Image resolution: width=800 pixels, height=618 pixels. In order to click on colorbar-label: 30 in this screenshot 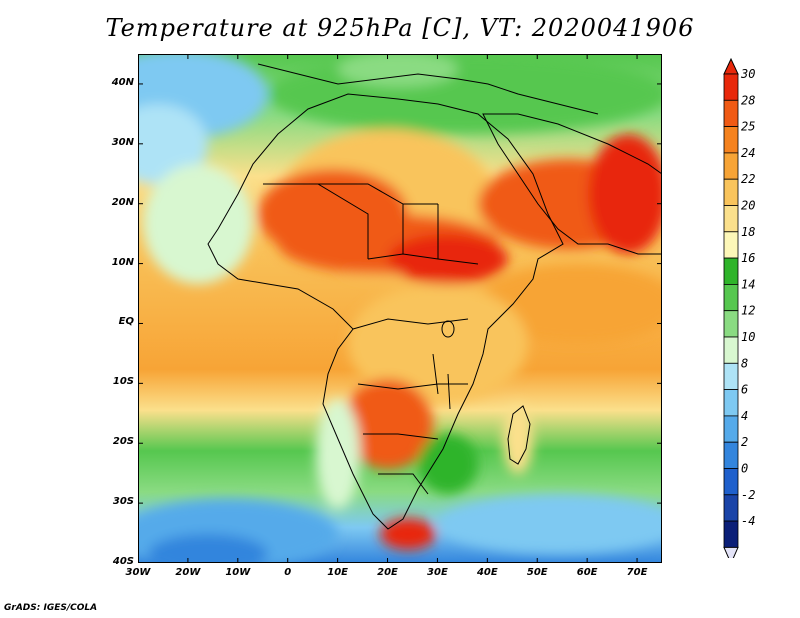, I will do `click(747, 74)`.